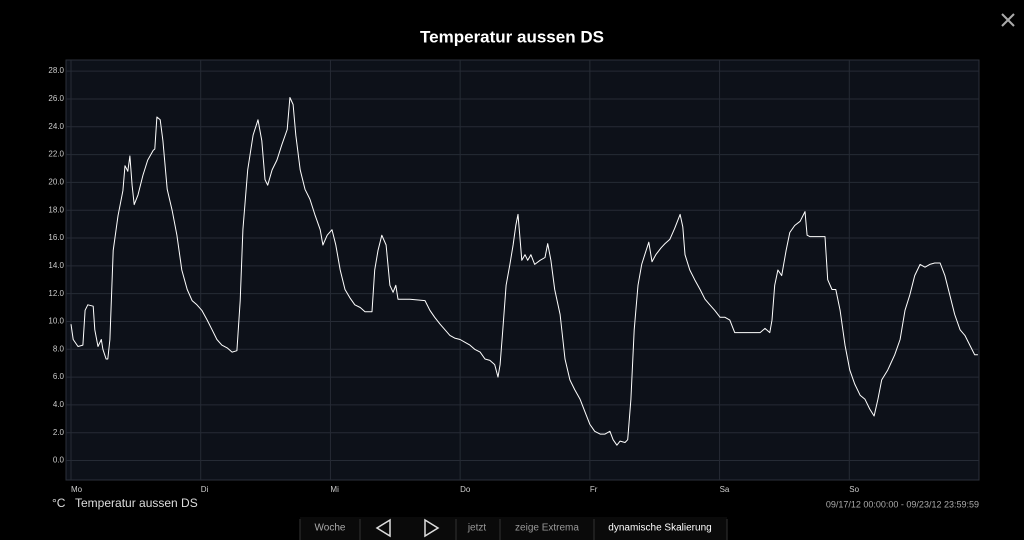 This screenshot has width=1024, height=540. I want to click on extrema-button: zeige Extrema, so click(547, 528).